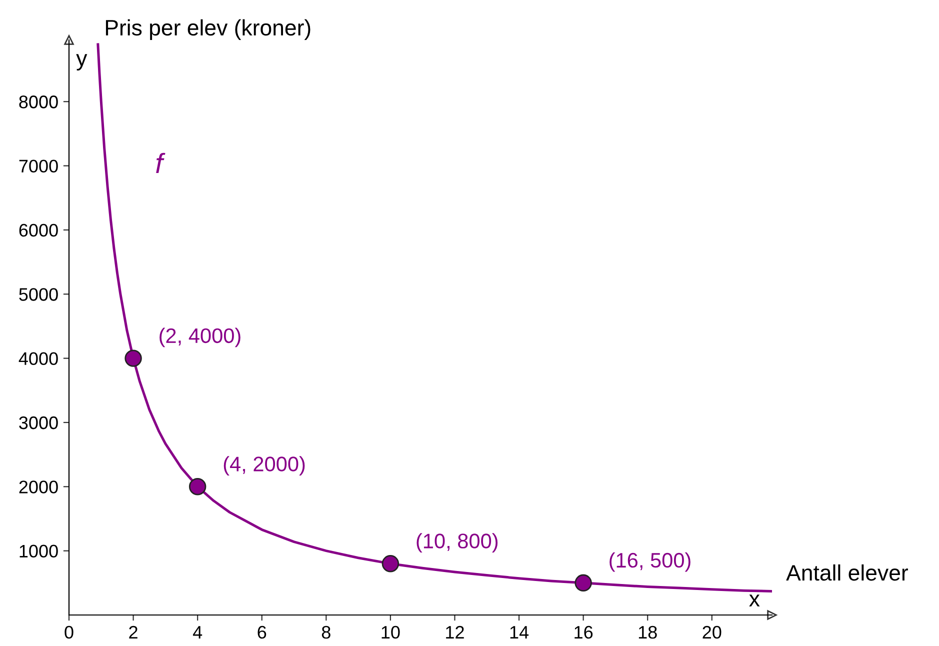 This screenshot has height=646, width=939. What do you see at coordinates (82, 62) in the screenshot?
I see `annotation: y` at bounding box center [82, 62].